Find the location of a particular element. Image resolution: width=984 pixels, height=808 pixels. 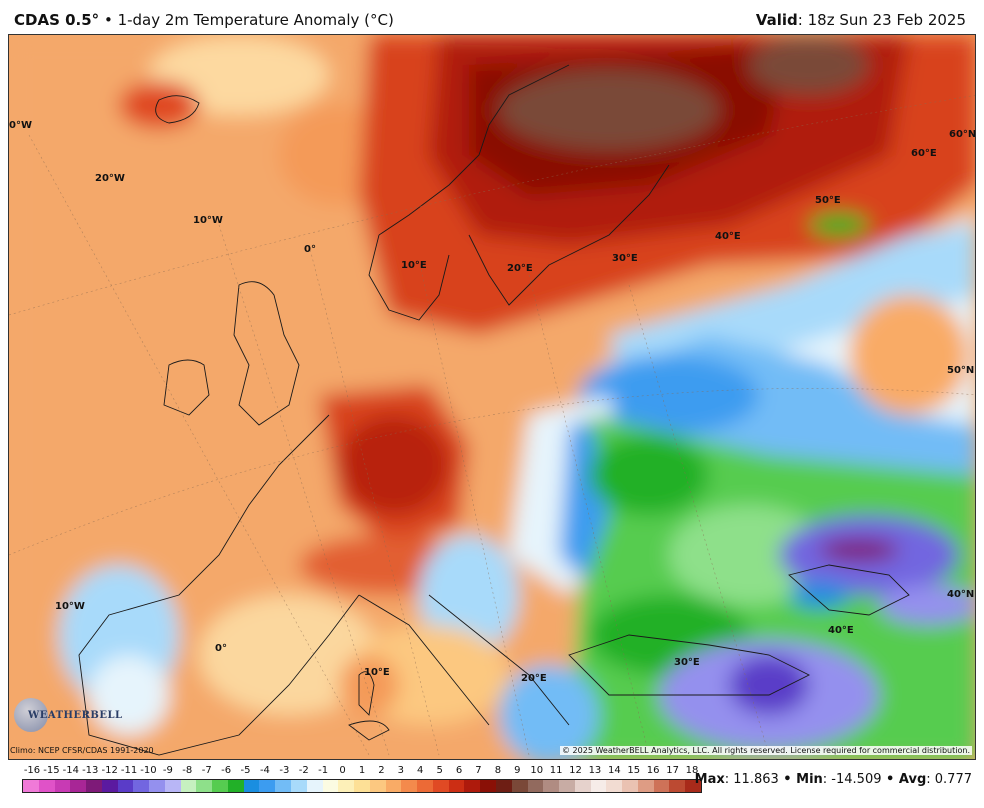

lon-label: 20°E is located at coordinates (534, 678).